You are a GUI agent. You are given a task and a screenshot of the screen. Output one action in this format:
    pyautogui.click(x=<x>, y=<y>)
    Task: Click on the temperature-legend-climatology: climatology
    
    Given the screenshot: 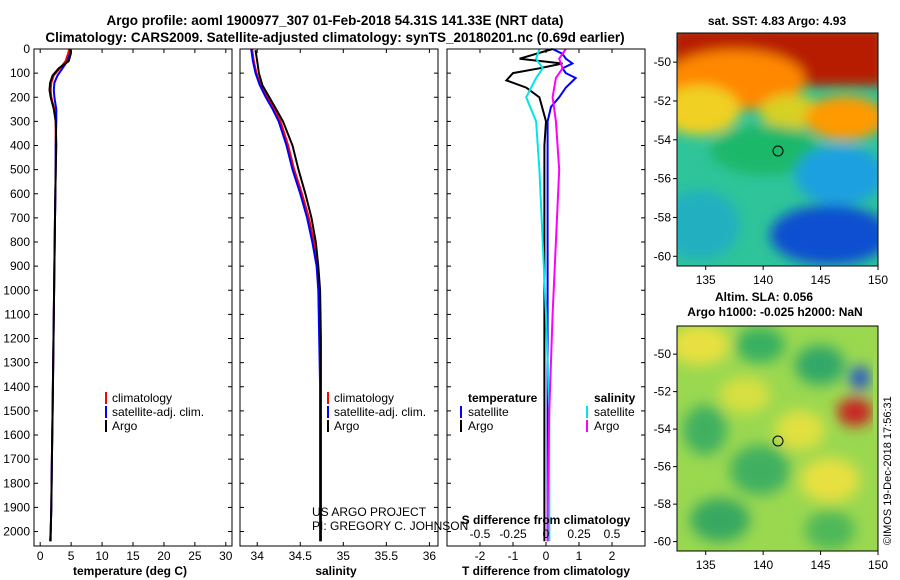 What is the action you would take?
    pyautogui.click(x=142, y=398)
    